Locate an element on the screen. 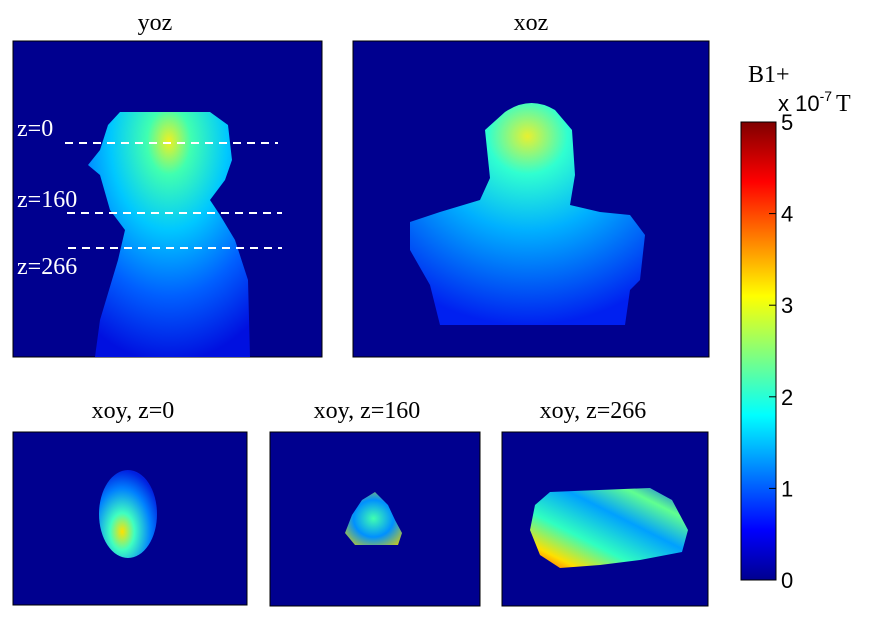 The height and width of the screenshot is (626, 890). colorbar-tick-label: 0 is located at coordinates (787, 580).